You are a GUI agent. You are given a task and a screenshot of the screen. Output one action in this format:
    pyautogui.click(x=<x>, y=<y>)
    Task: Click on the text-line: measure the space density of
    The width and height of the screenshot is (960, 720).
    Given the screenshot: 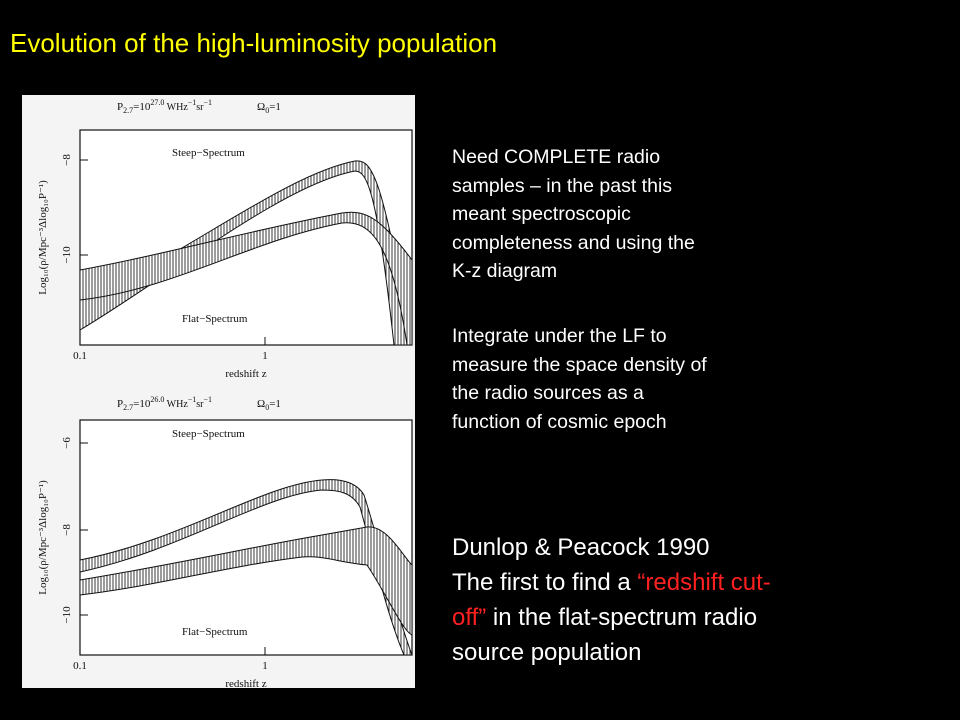 What is the action you would take?
    pyautogui.click(x=579, y=364)
    